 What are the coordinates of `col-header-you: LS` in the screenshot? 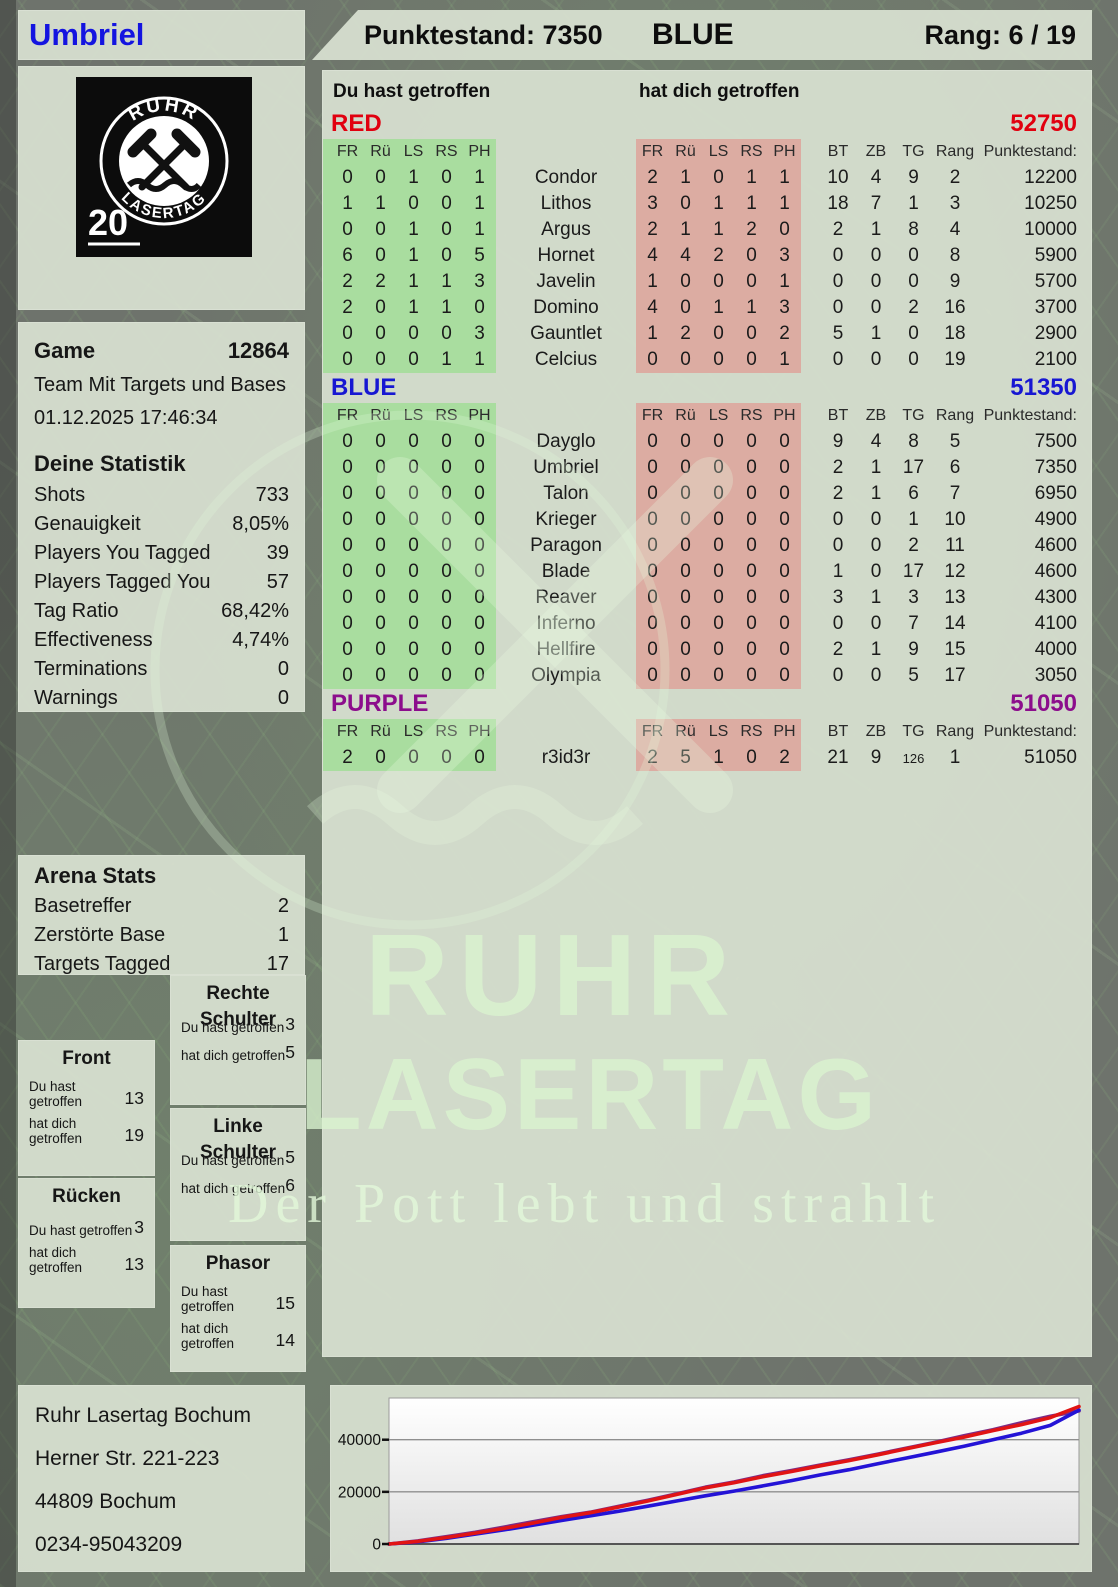 It's located at (413, 732).